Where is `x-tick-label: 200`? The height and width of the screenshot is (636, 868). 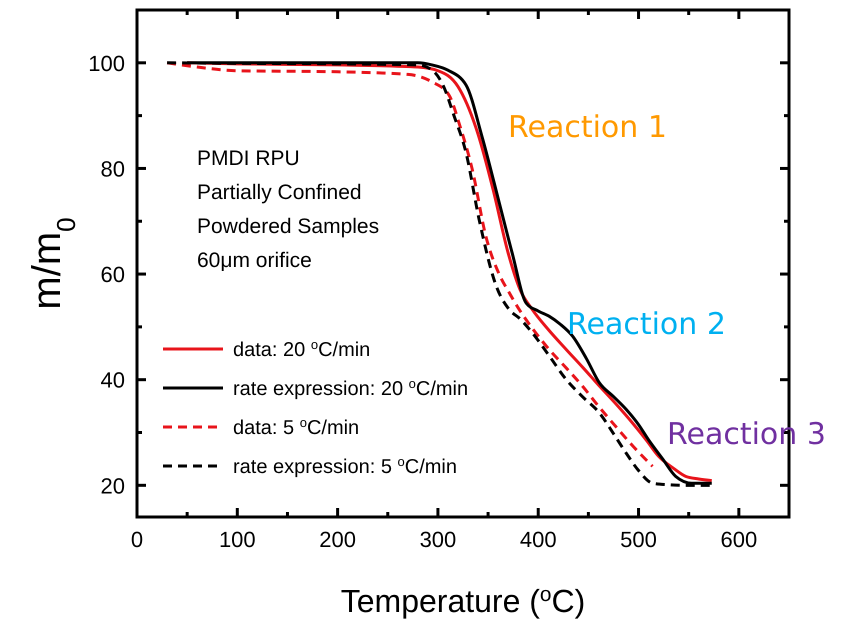 x-tick-label: 200 is located at coordinates (337, 539).